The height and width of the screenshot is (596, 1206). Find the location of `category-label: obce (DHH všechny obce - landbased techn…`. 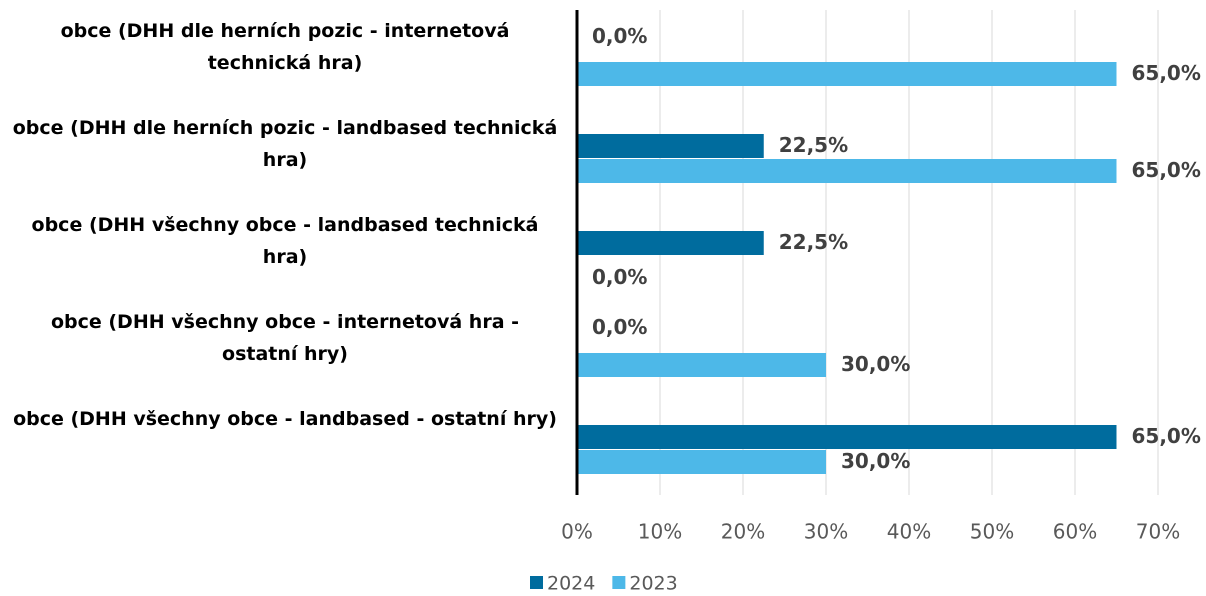

category-label: obce (DHH všechny obce - landbased techn… is located at coordinates (285, 241).